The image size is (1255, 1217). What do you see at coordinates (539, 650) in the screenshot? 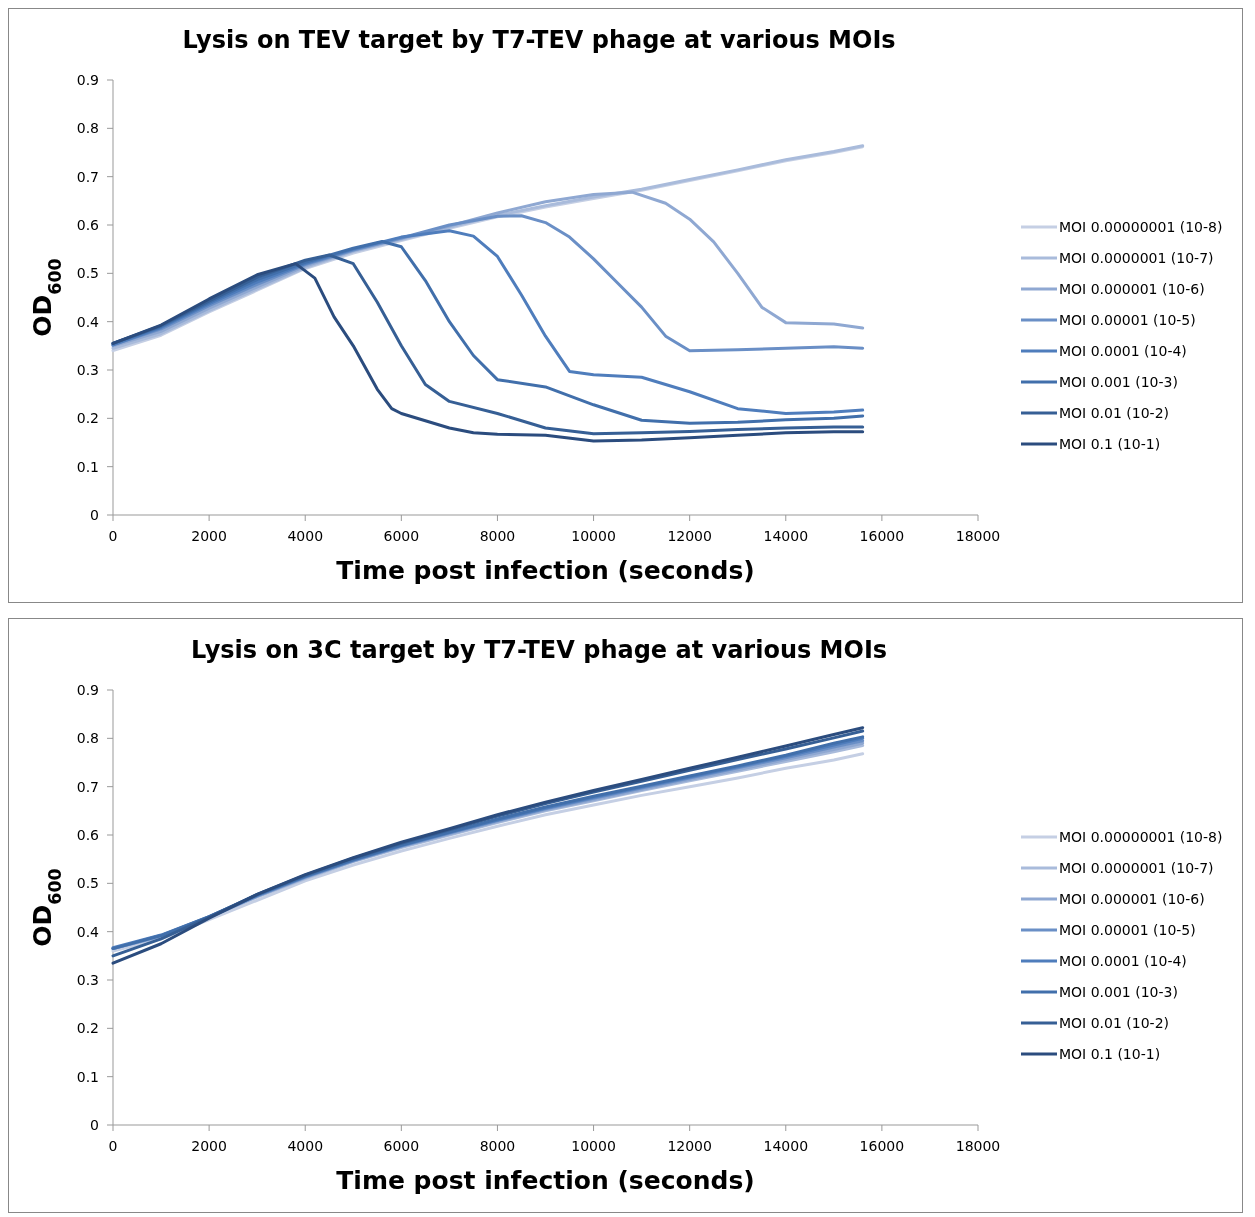
I see `chart-title: Lysis on 3C target by T7-TEV phage at various MOIs` at bounding box center [539, 650].